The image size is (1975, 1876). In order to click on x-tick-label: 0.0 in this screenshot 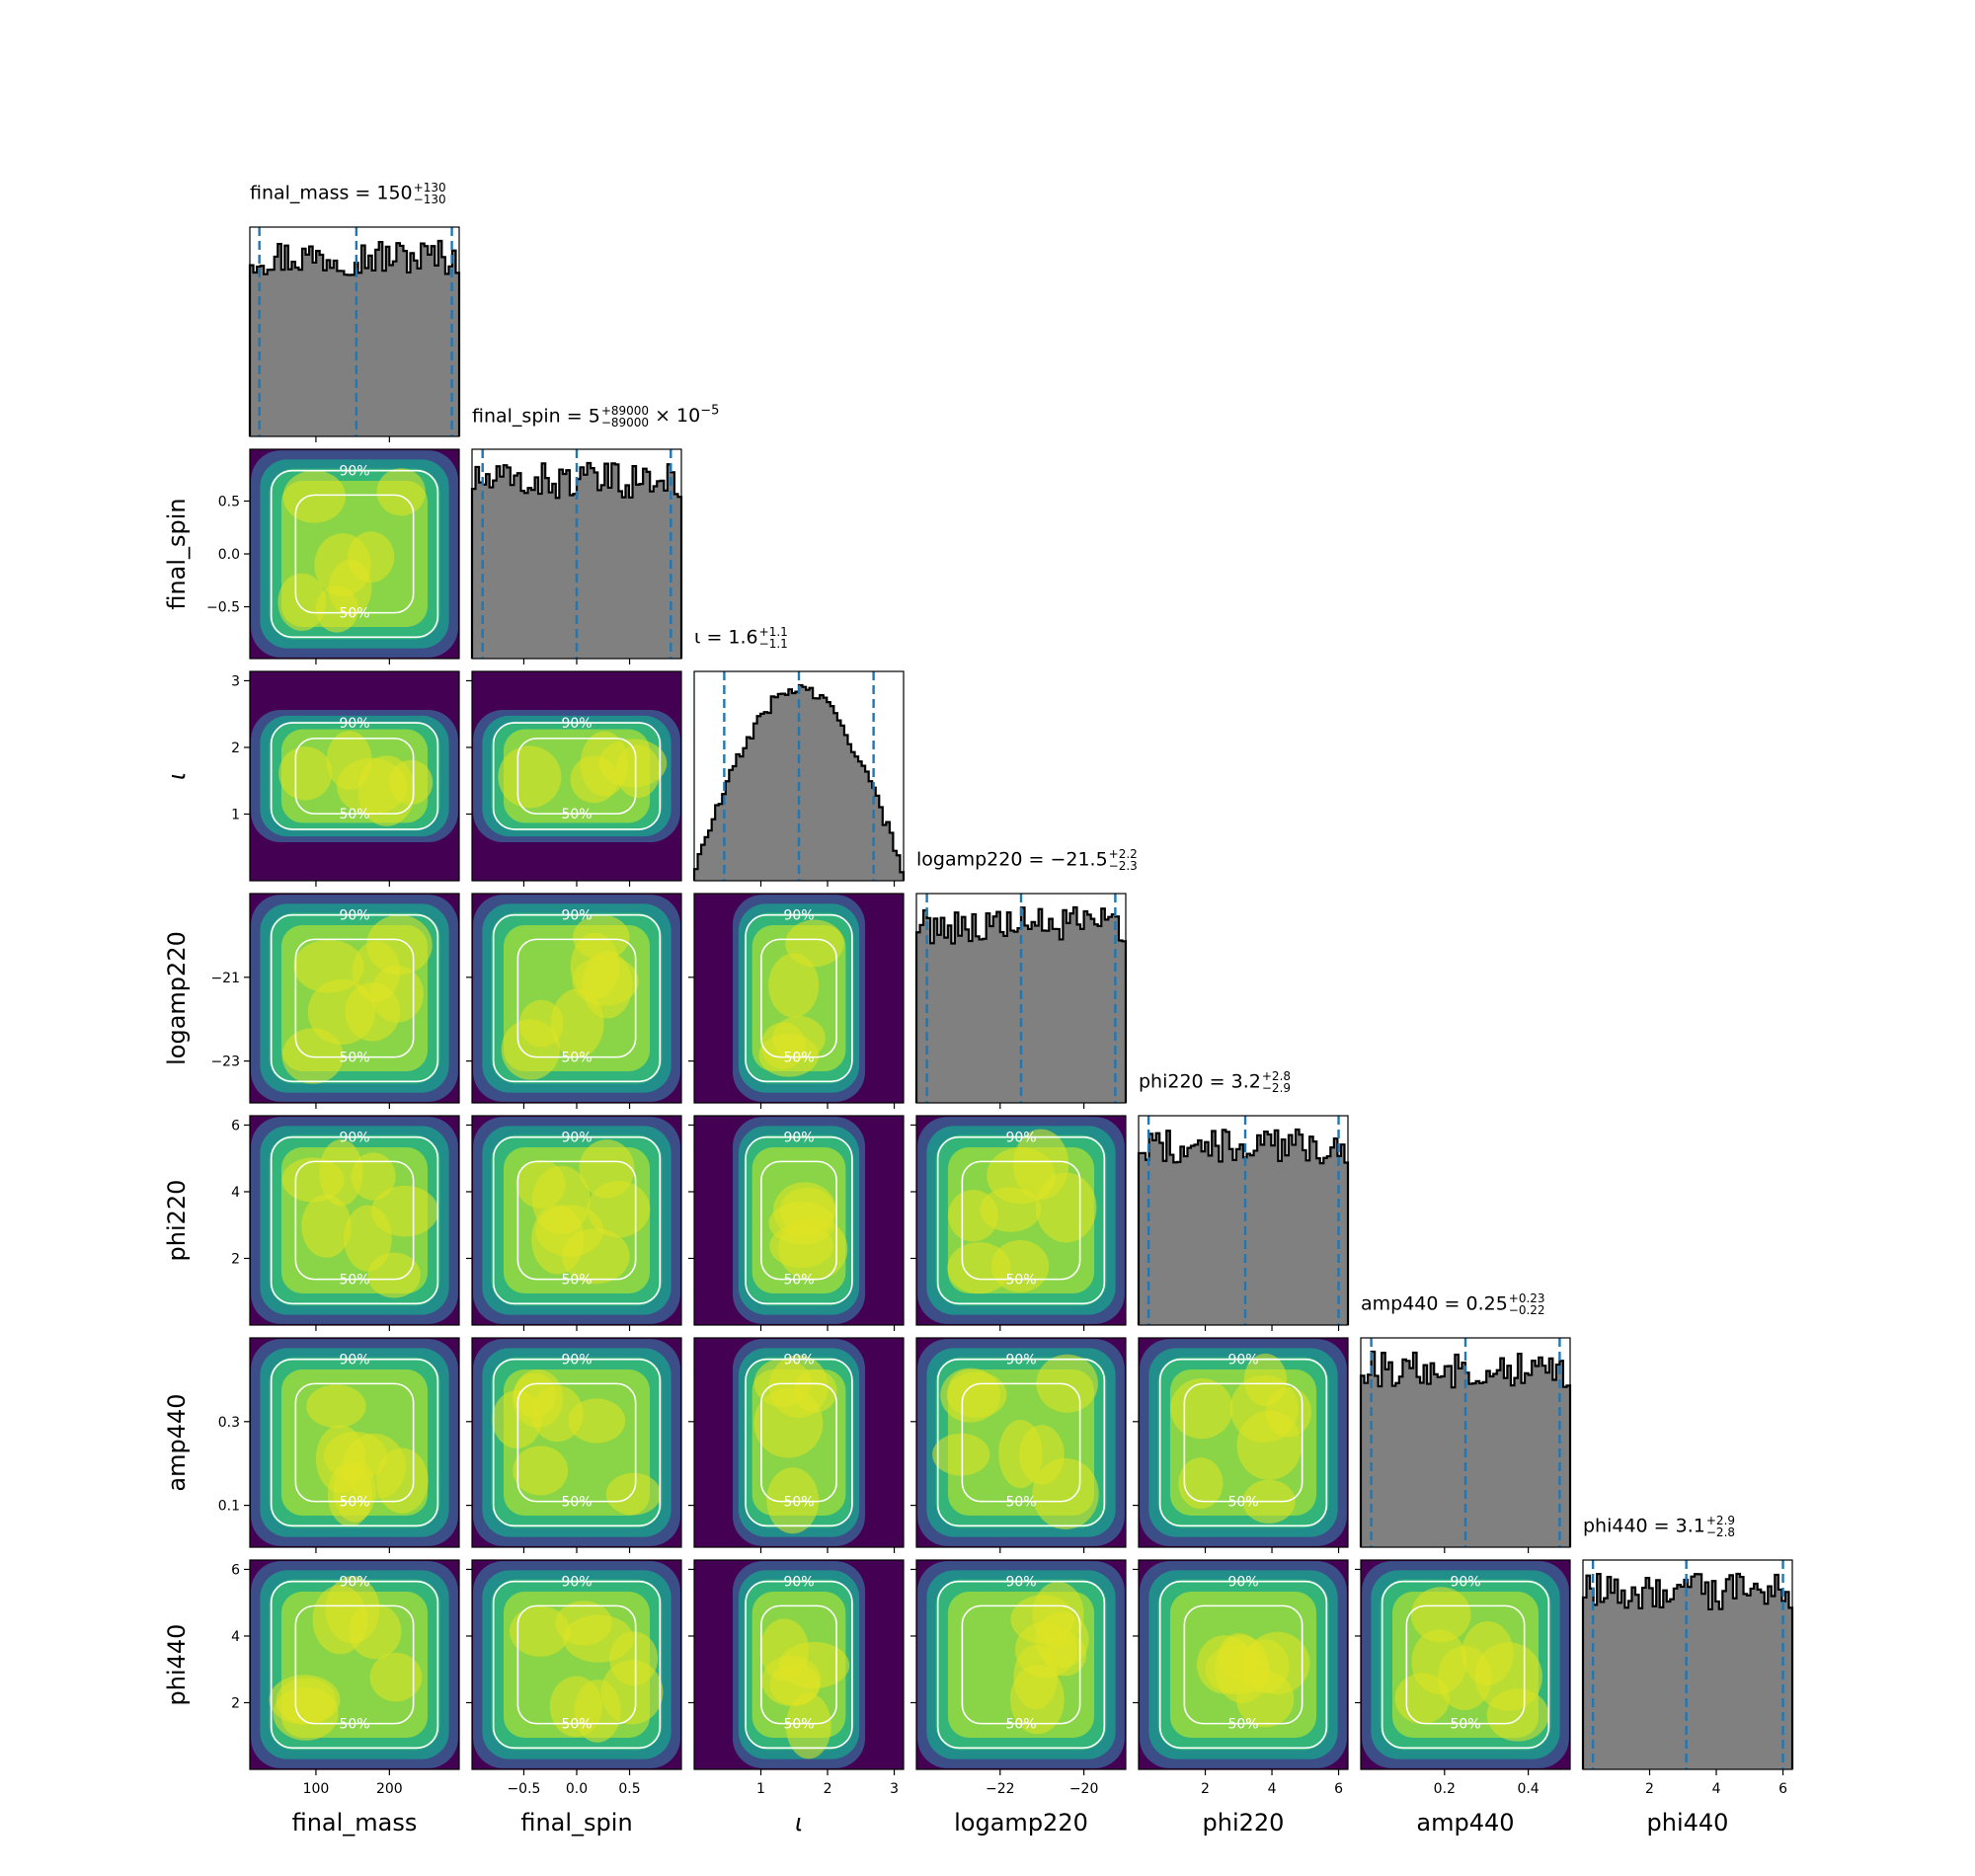, I will do `click(577, 1789)`.